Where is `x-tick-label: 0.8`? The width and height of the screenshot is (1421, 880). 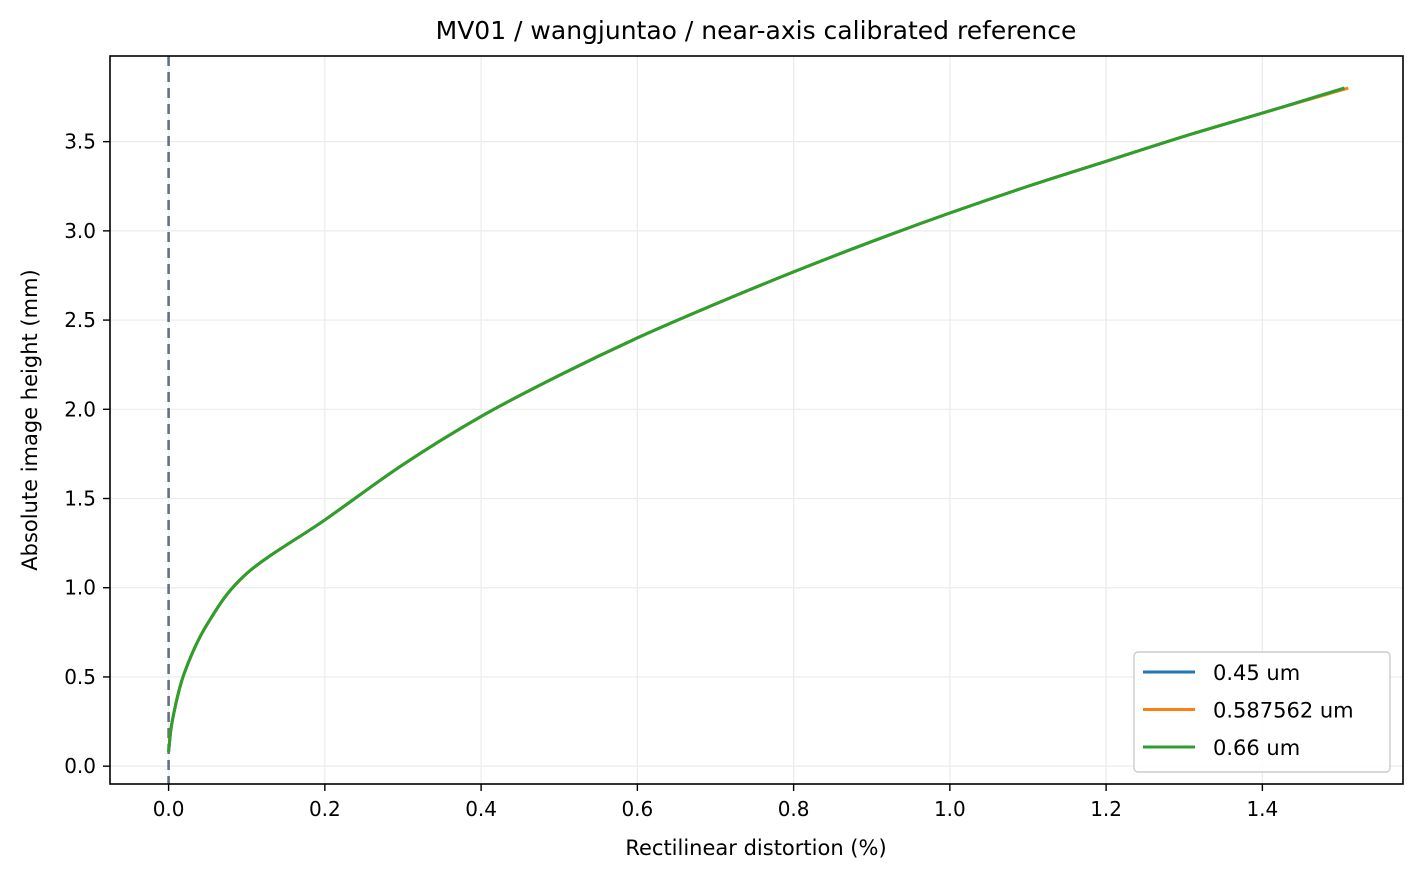
x-tick-label: 0.8 is located at coordinates (794, 809).